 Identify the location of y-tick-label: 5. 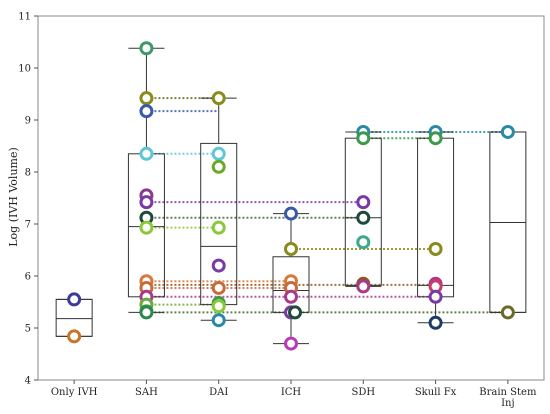
(28, 329).